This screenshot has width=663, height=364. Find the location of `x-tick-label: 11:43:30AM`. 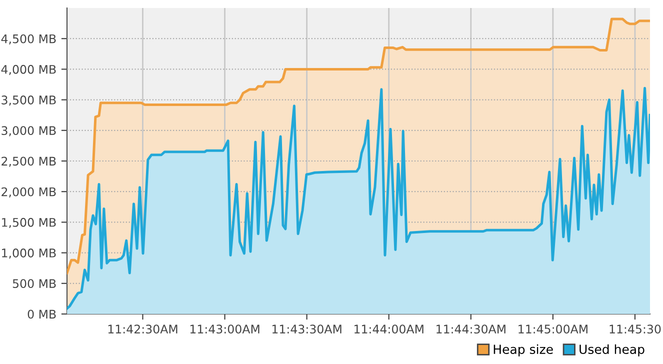

x-tick-label: 11:43:30AM is located at coordinates (307, 329).